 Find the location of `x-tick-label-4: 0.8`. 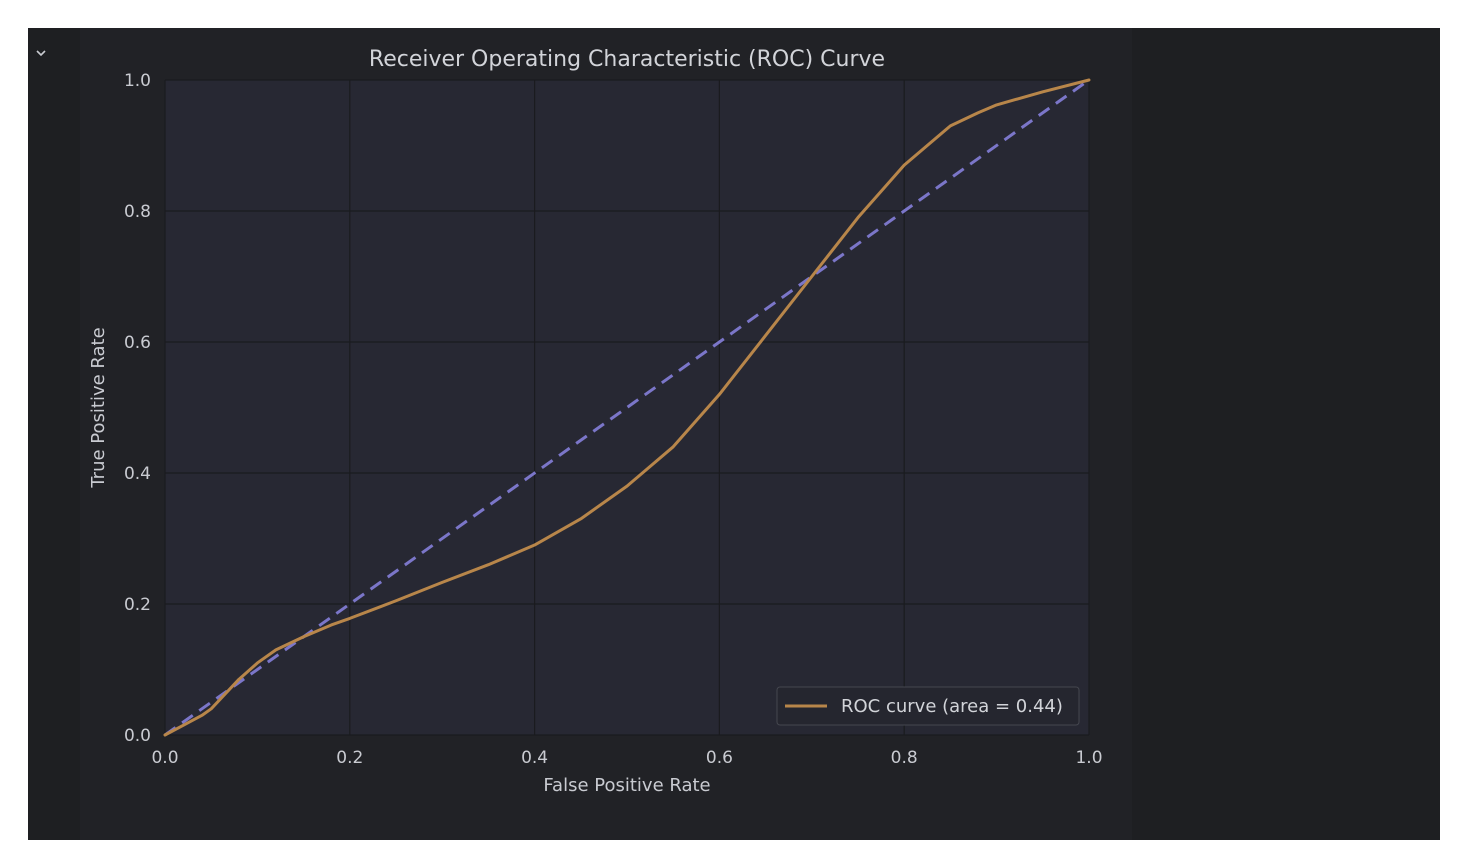

x-tick-label-4: 0.8 is located at coordinates (904, 758).